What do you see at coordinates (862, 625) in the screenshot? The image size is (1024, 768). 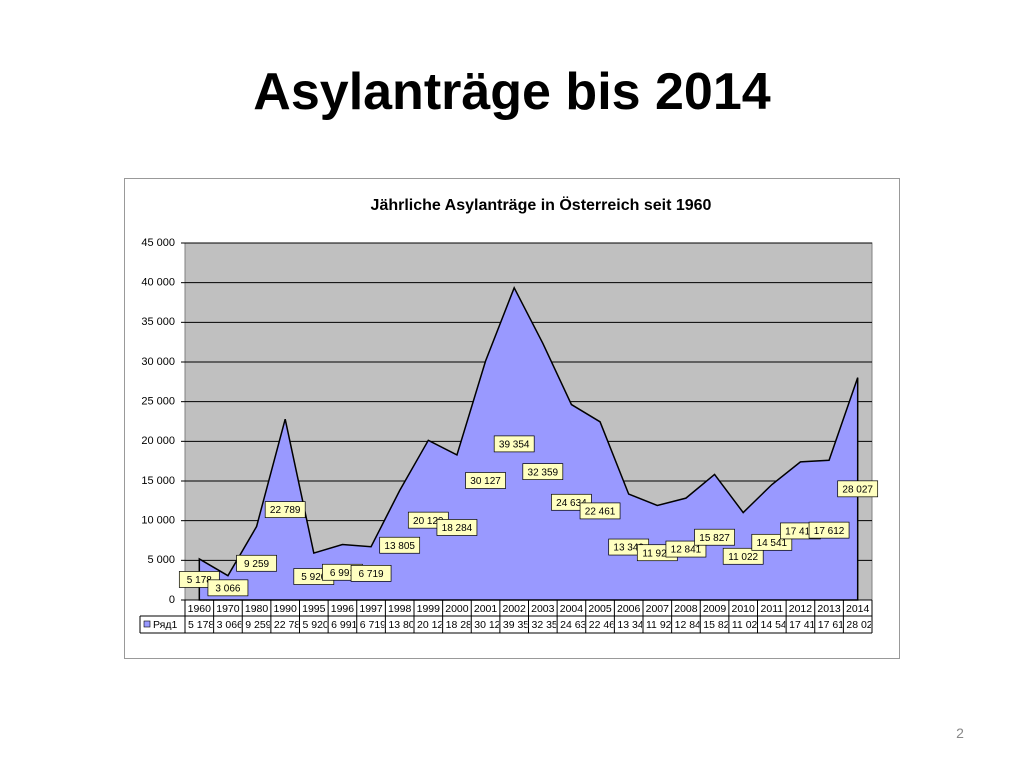 I see `table-value: 28 027` at bounding box center [862, 625].